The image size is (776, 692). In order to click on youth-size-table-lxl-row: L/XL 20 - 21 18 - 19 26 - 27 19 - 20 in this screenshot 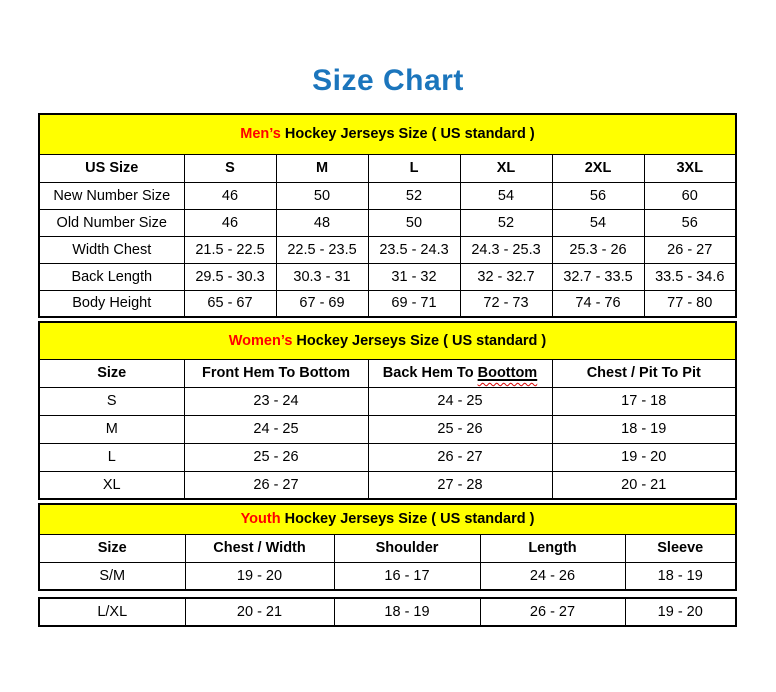, I will do `click(387, 612)`.